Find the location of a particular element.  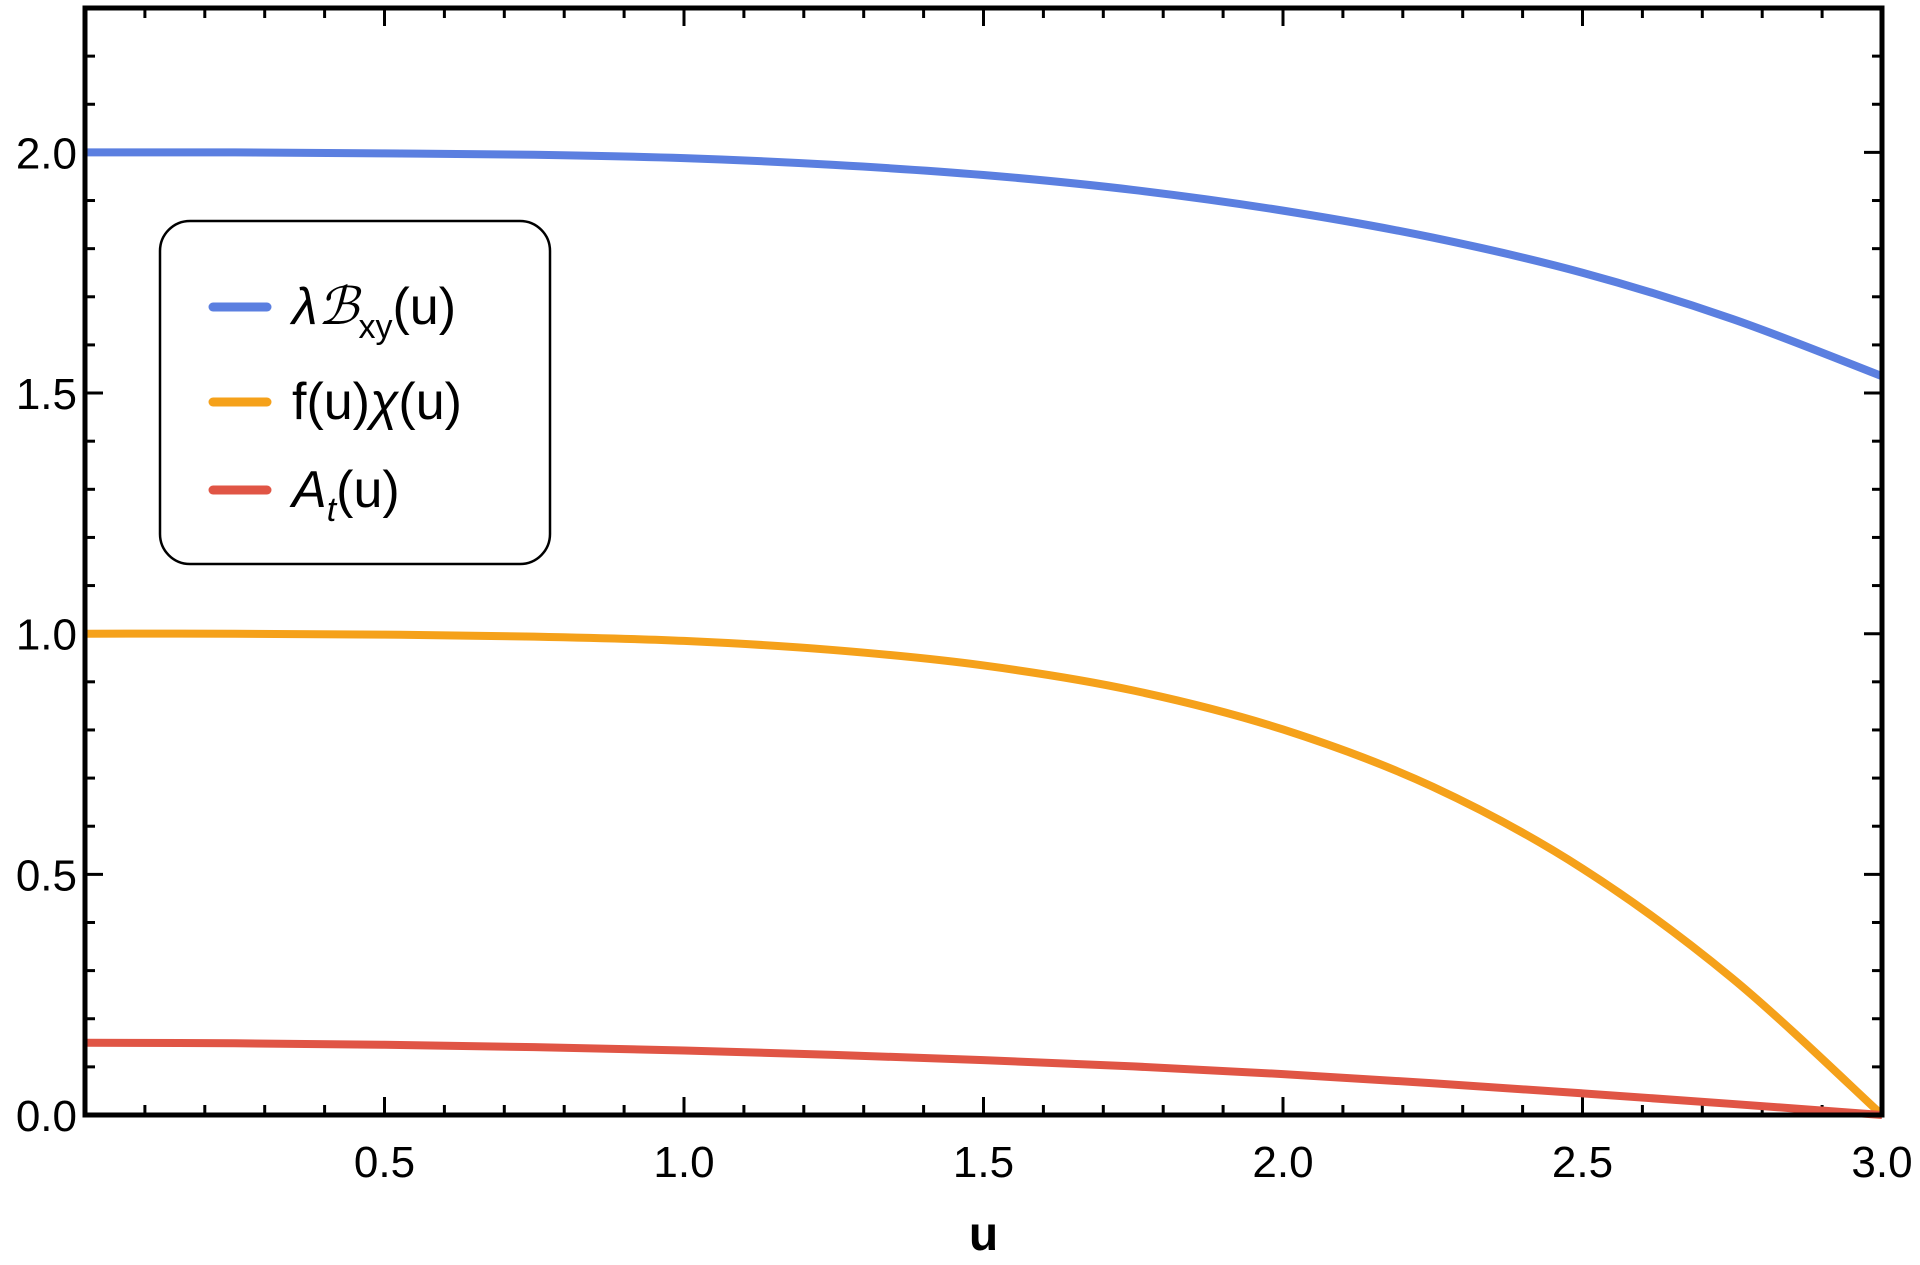

x-axis-title: u is located at coordinates (983, 1234).